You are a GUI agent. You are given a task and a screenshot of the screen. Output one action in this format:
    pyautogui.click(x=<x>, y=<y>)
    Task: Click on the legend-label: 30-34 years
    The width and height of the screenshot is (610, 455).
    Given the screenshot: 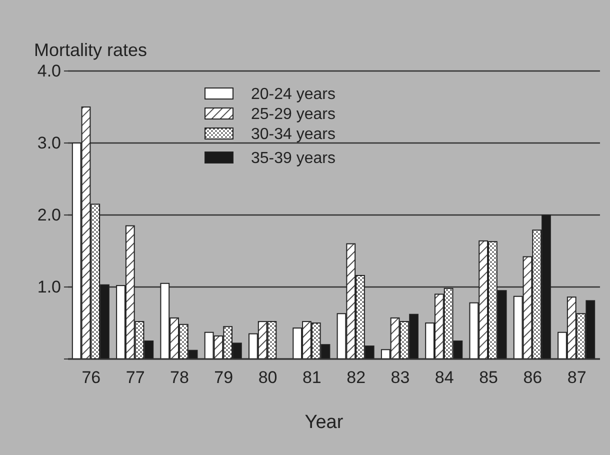 What is the action you would take?
    pyautogui.click(x=293, y=134)
    